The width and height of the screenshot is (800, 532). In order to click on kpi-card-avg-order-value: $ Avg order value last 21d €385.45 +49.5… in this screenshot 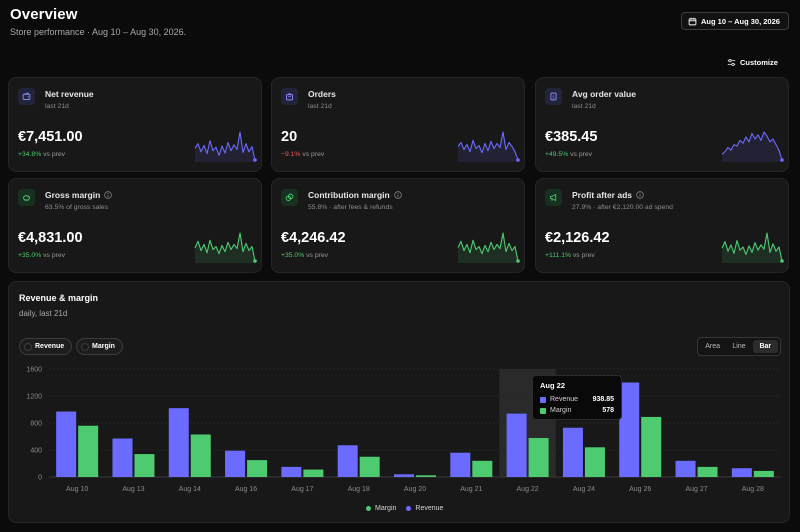, I will do `click(662, 124)`.